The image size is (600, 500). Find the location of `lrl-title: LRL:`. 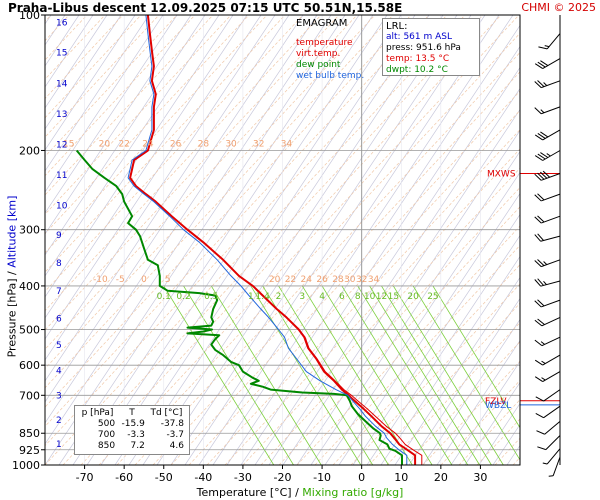

lrl-title: LRL: is located at coordinates (397, 26).